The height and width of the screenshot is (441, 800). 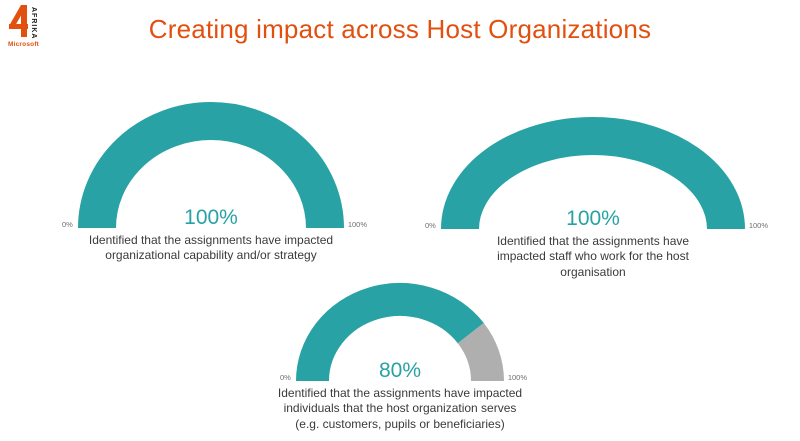 I want to click on logo-vertical-text: AFRIKA, so click(x=33, y=23).